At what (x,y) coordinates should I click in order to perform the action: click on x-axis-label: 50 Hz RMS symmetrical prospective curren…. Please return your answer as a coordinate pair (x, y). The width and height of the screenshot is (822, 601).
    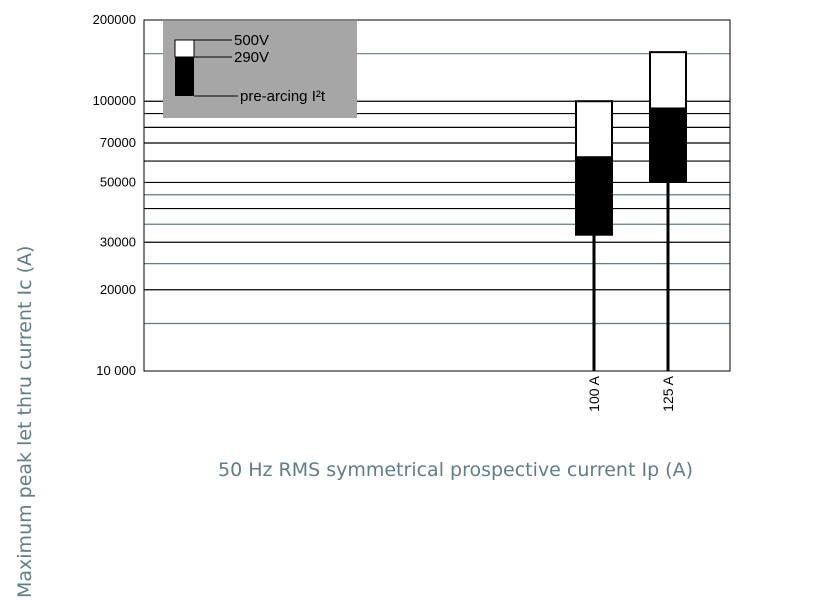
    Looking at the image, I should click on (455, 470).